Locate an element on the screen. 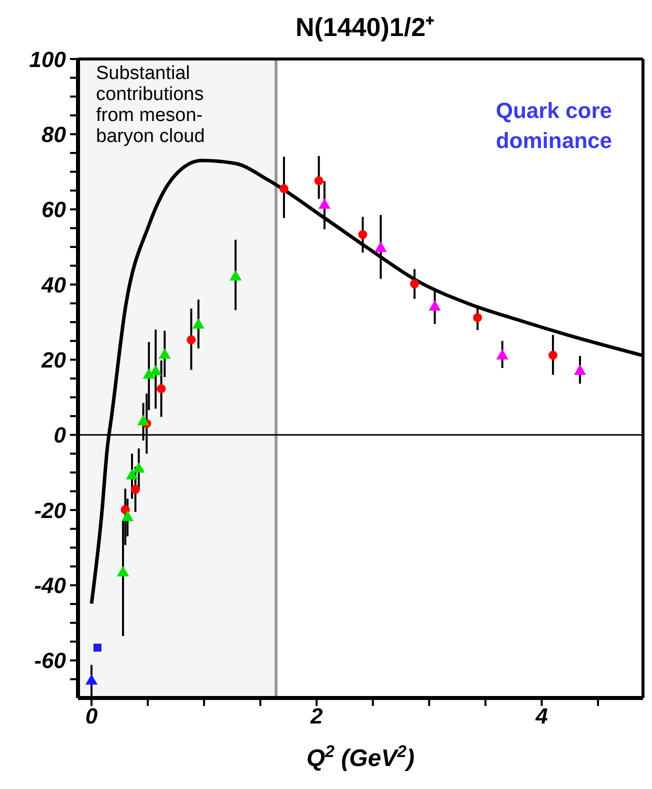 This screenshot has width=652, height=789. x-tick-label: 0 is located at coordinates (91, 716).